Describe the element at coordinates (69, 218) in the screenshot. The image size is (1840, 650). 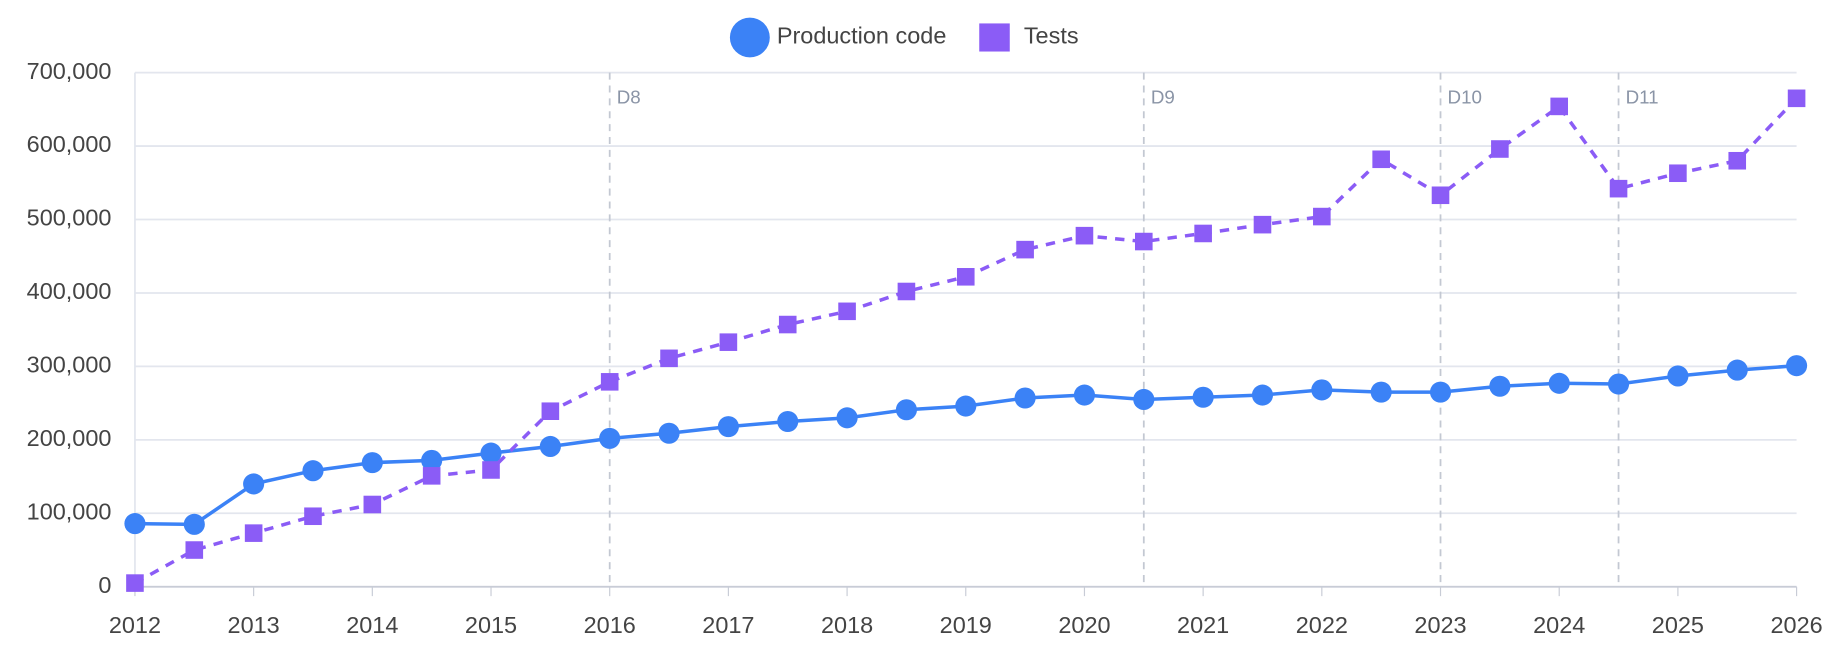
I see `y-tick-label: 500,000` at that location.